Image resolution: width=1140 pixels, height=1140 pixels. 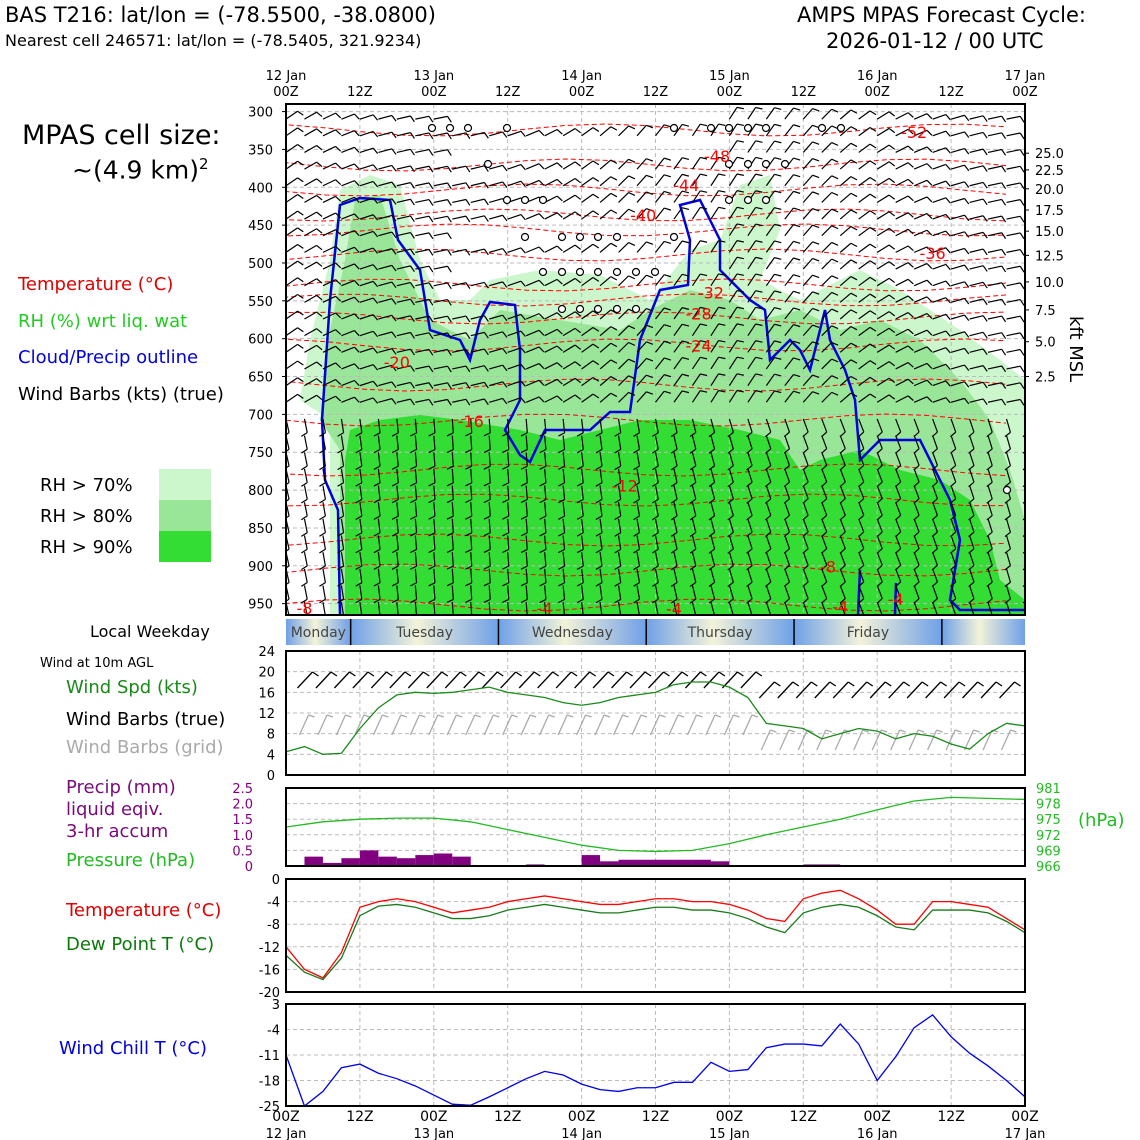 I want to click on windchill-tick-label: -25, so click(x=269, y=1107).